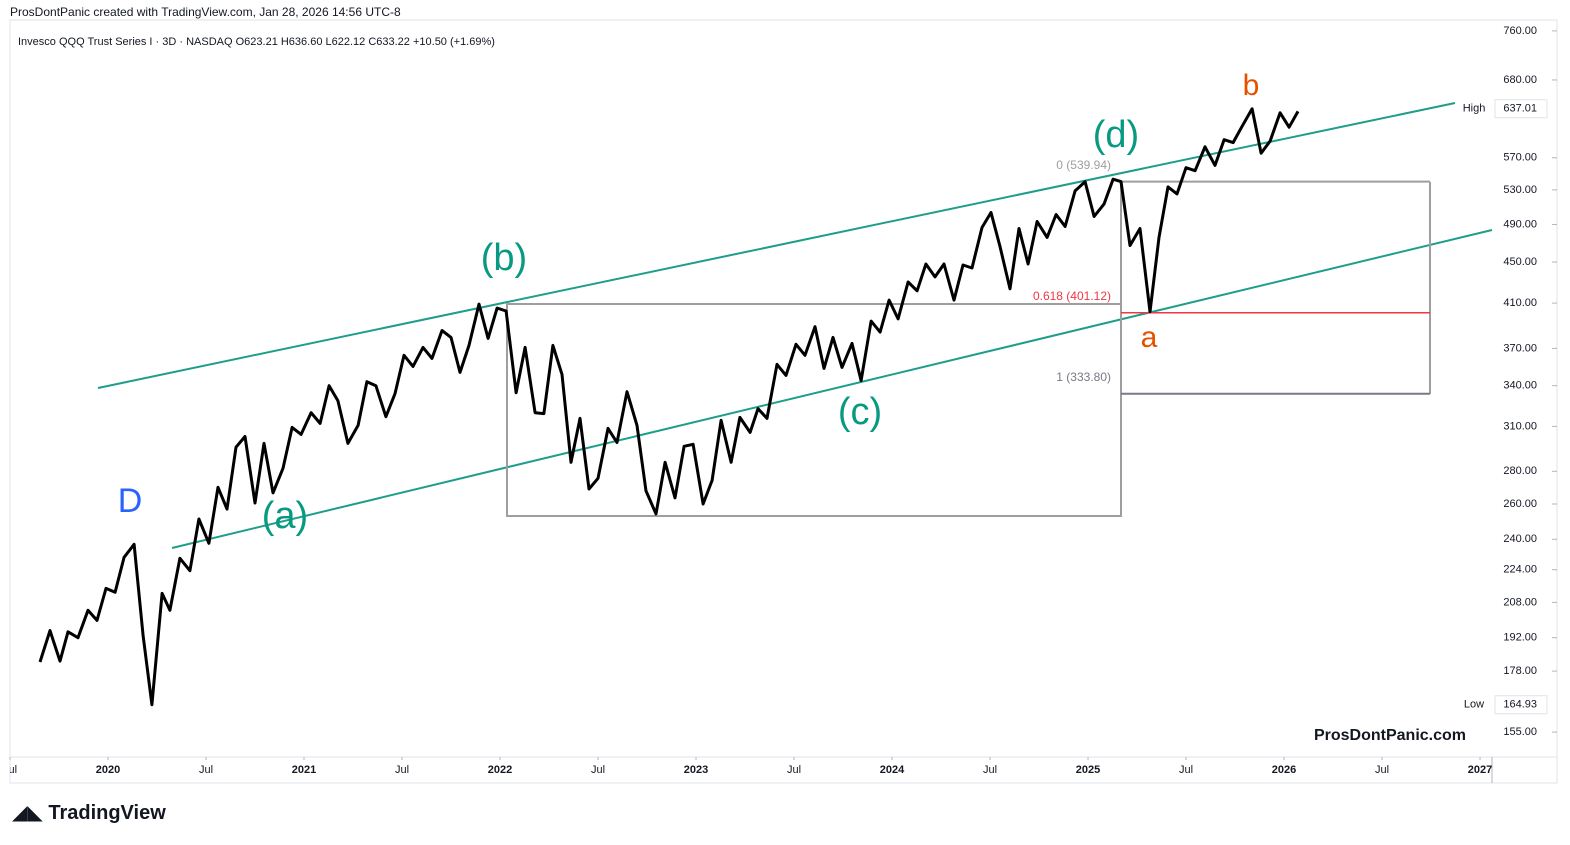 This screenshot has width=1570, height=845. Describe the element at coordinates (108, 770) in the screenshot. I see `x-tick-label: 2020` at that location.